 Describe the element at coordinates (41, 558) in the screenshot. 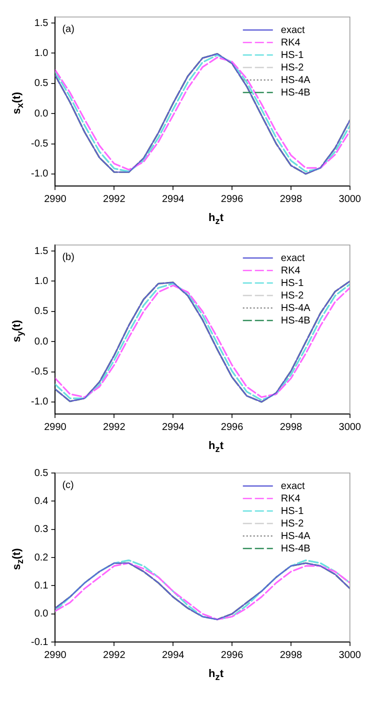

I see `y-tick-label: 0.2` at that location.